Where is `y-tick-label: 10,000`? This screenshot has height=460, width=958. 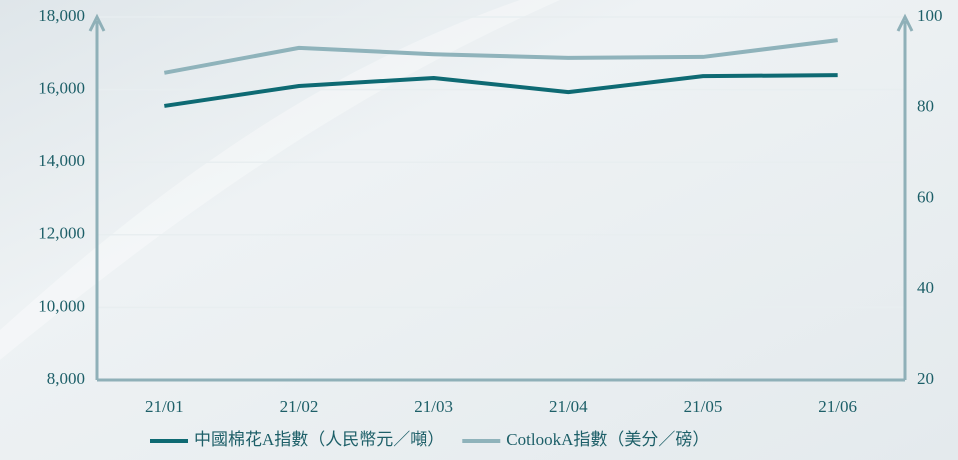
y-tick-label: 10,000 is located at coordinates (61, 305).